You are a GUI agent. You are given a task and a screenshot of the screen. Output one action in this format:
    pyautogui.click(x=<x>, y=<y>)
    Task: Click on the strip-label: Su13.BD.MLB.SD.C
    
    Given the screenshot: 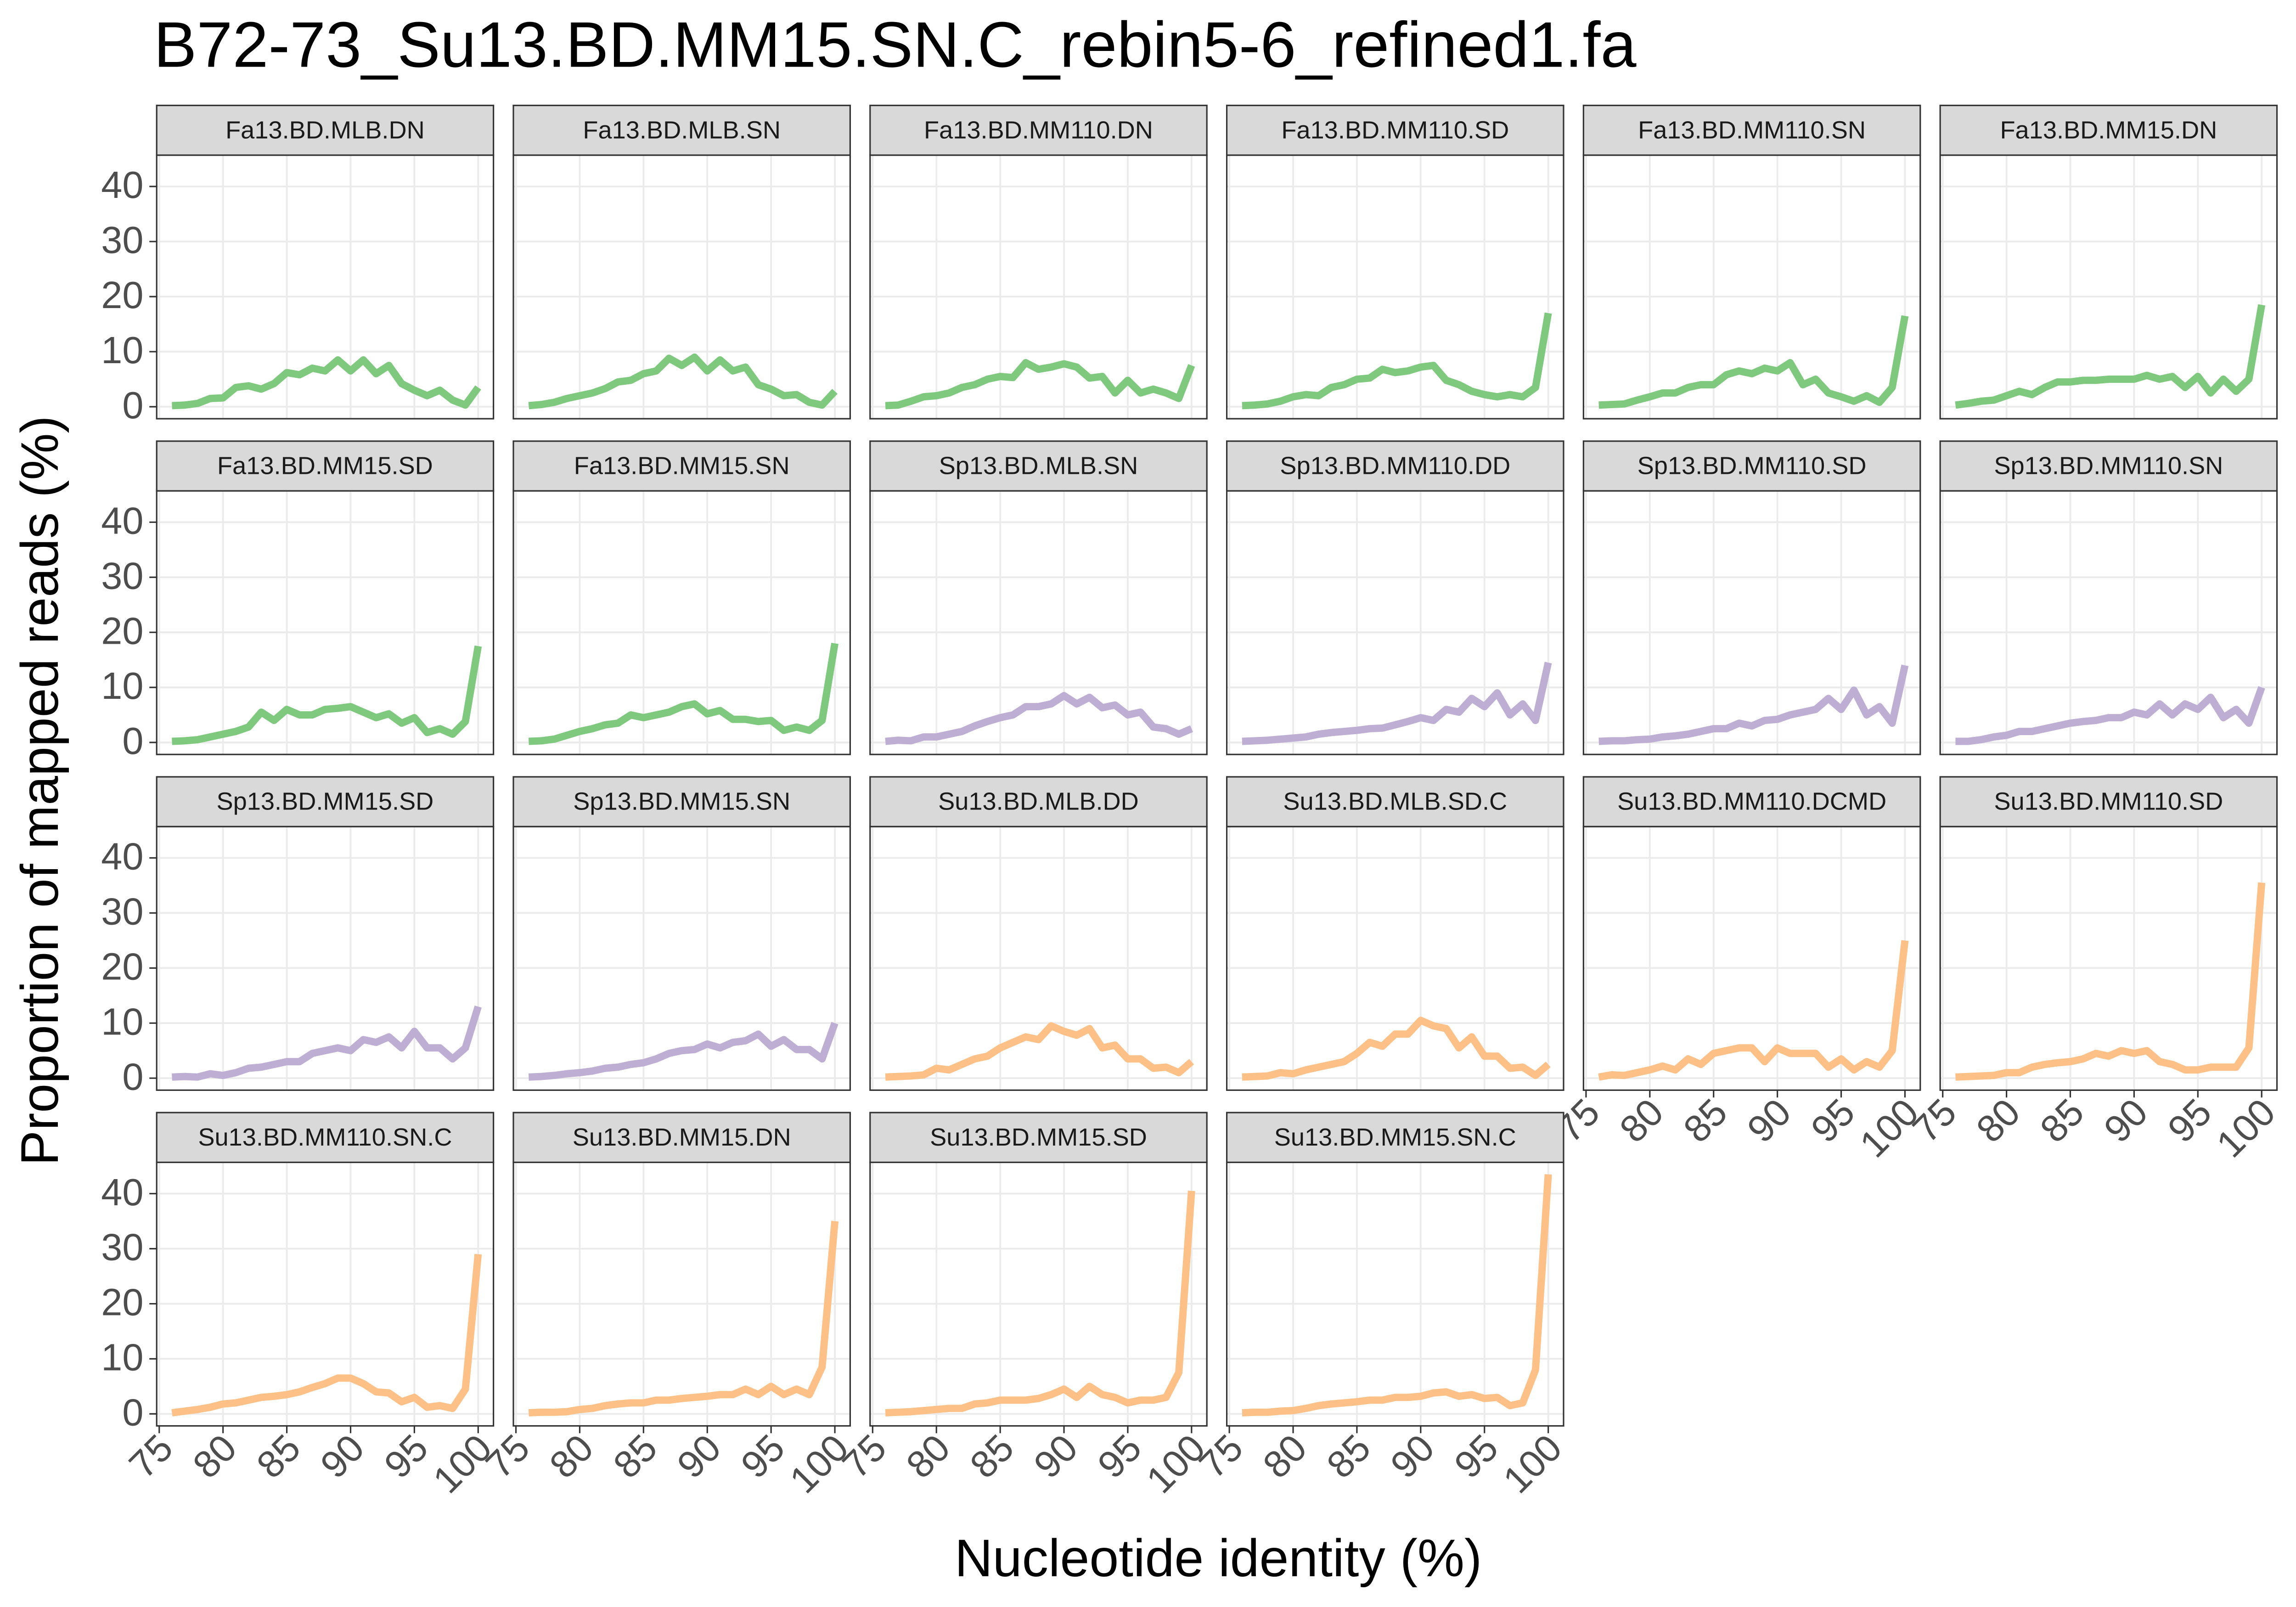 What is the action you would take?
    pyautogui.click(x=1395, y=801)
    